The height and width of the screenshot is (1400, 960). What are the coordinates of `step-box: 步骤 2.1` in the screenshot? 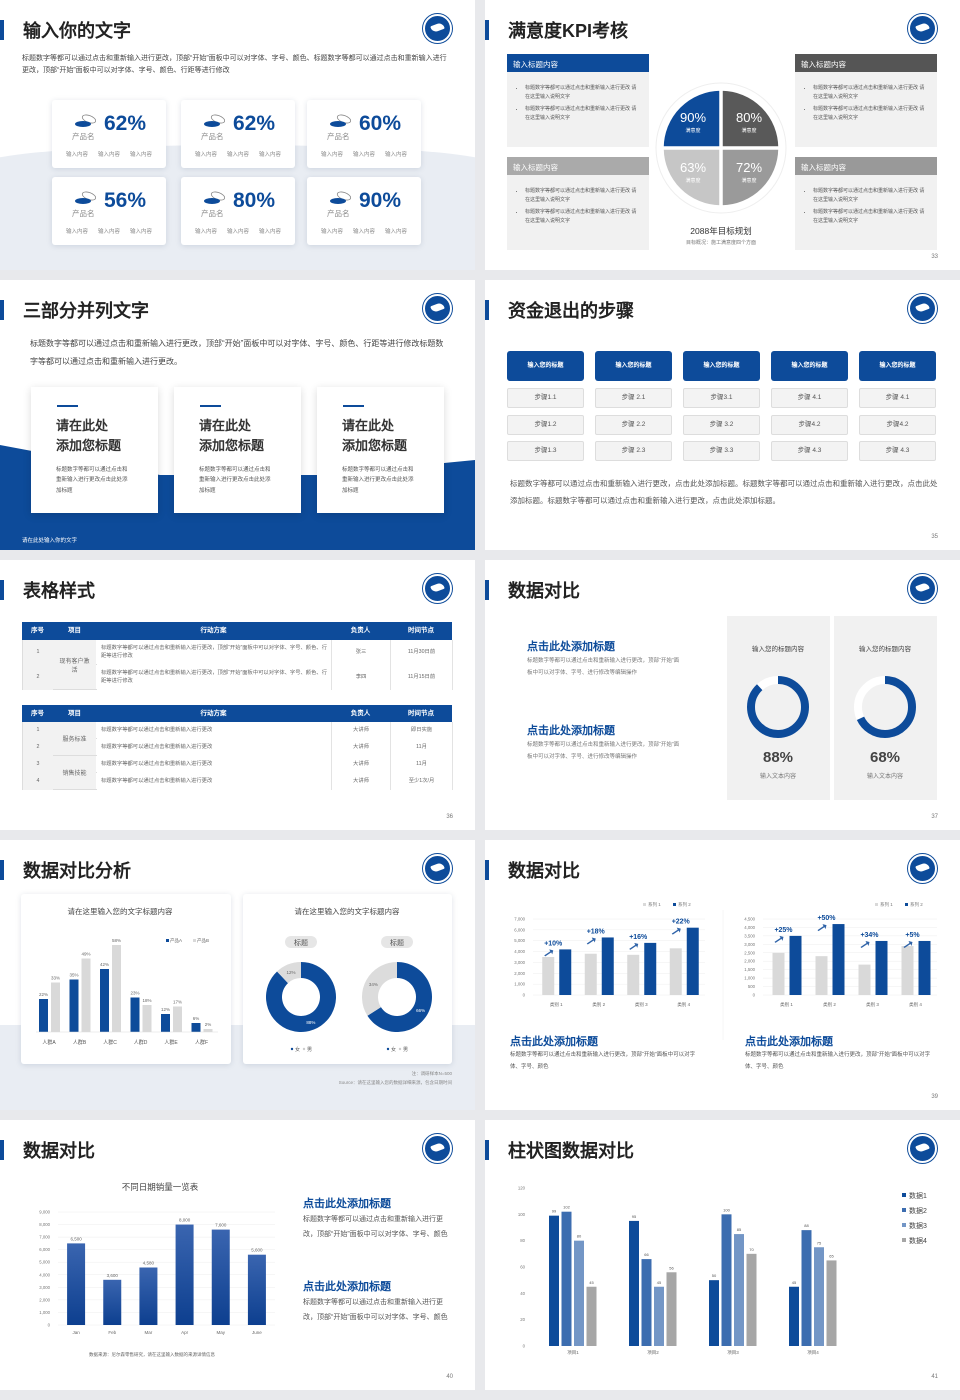 It's located at (633, 398).